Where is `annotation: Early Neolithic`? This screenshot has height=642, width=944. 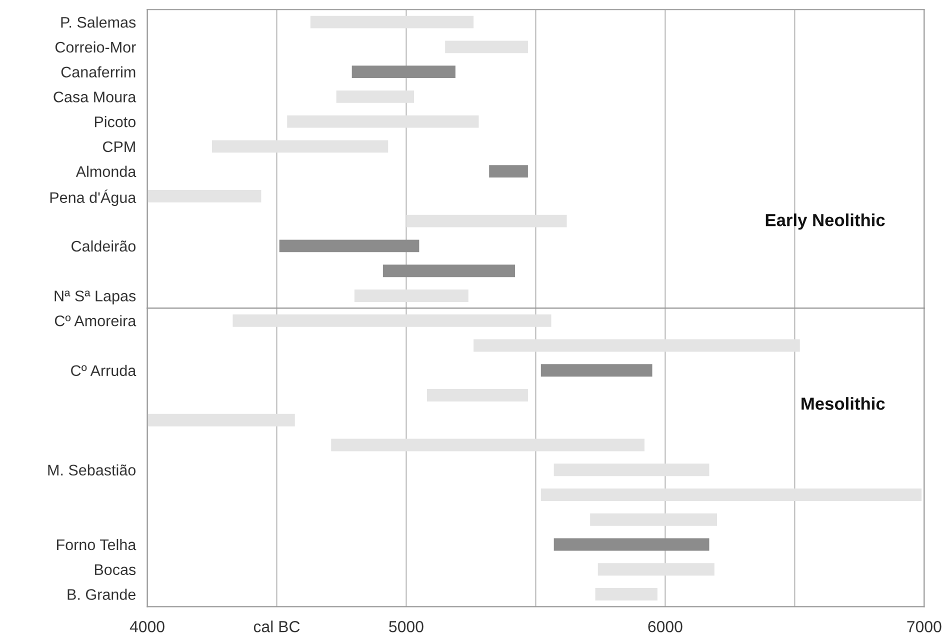 annotation: Early Neolithic is located at coordinates (825, 221).